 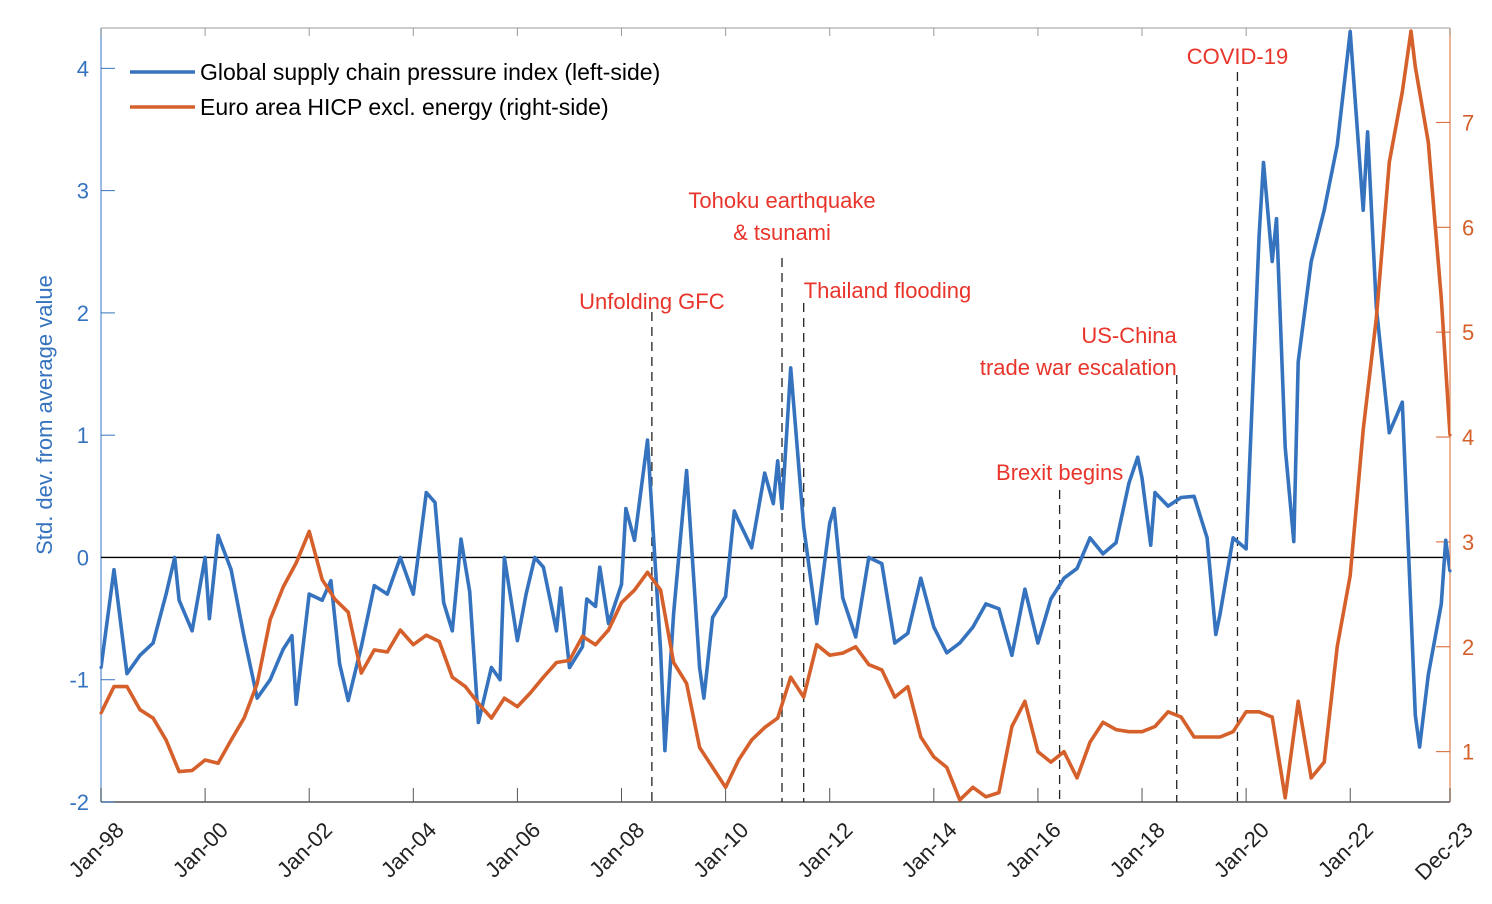 I want to click on y-tick-label-left: 2, so click(x=83, y=313).